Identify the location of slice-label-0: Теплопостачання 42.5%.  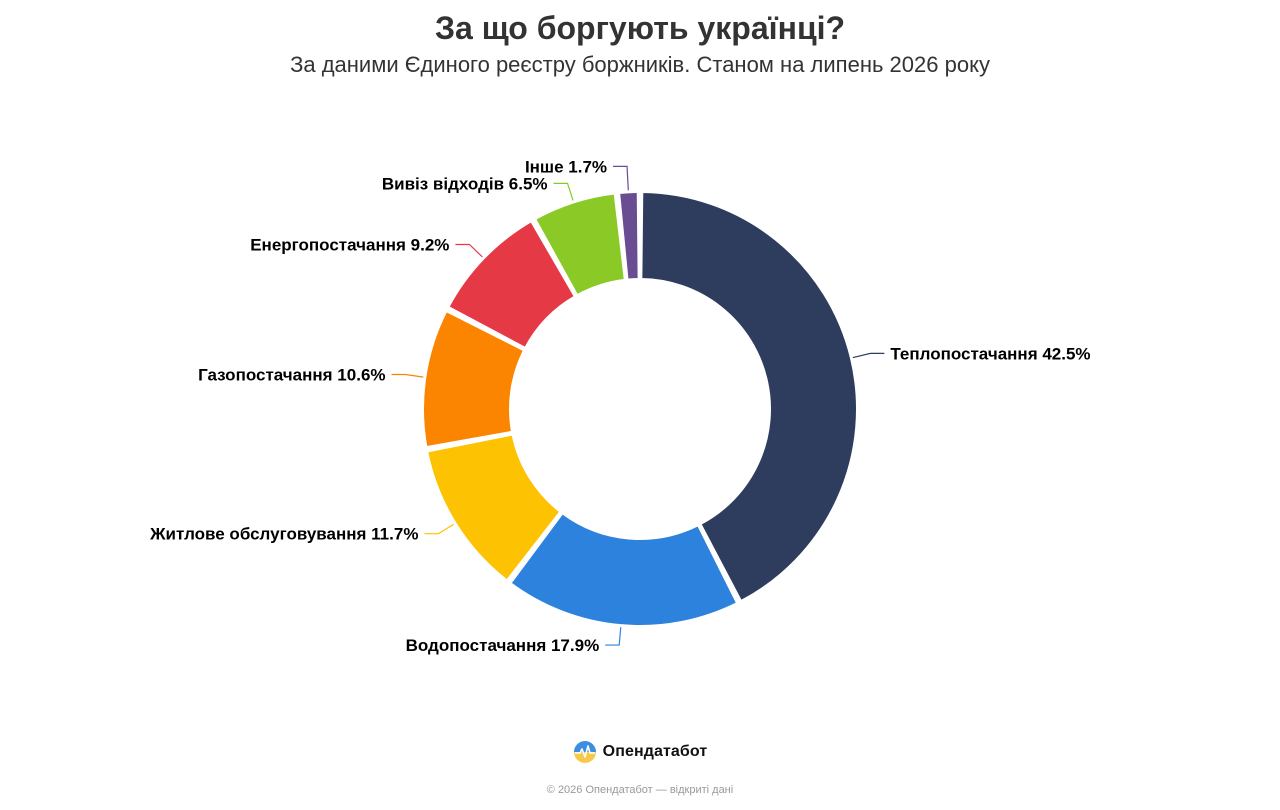
(990, 353).